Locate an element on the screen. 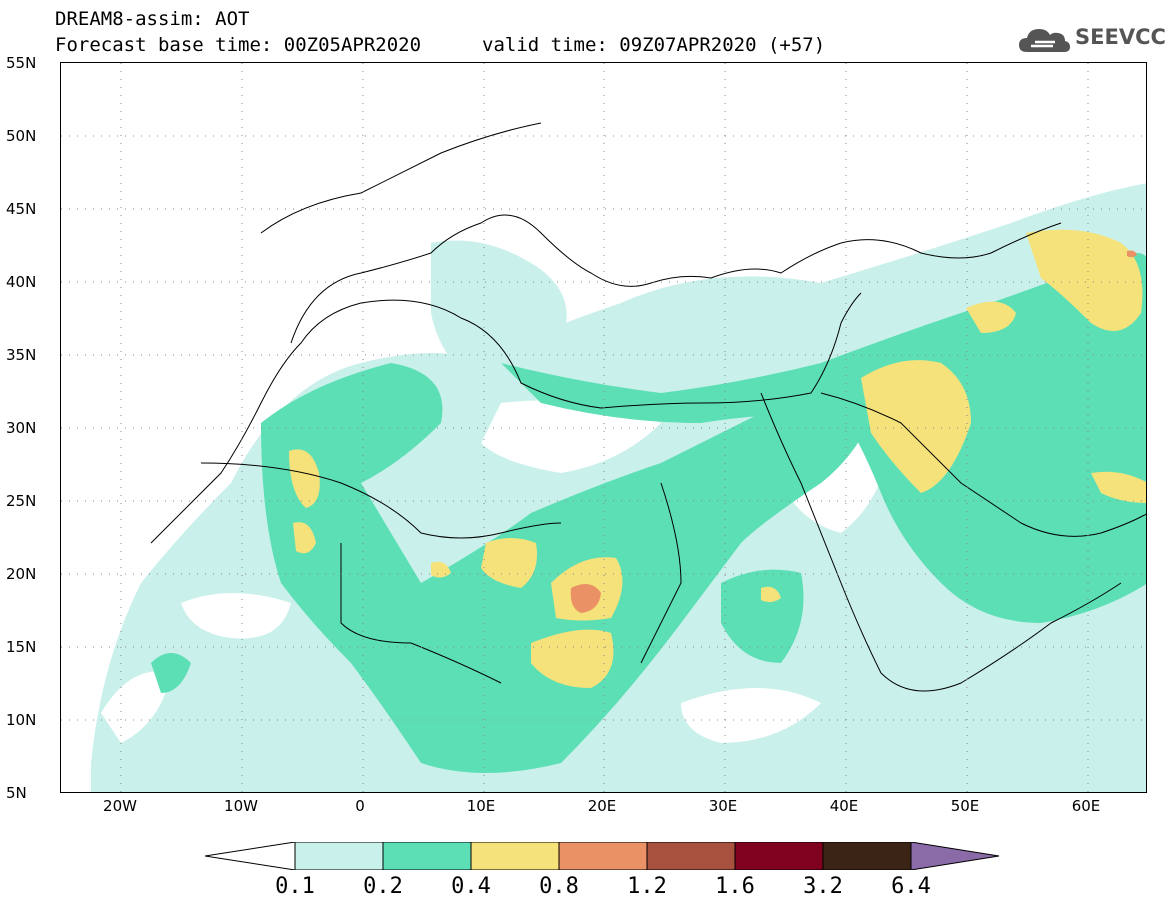  lon-label: 40E is located at coordinates (844, 806).